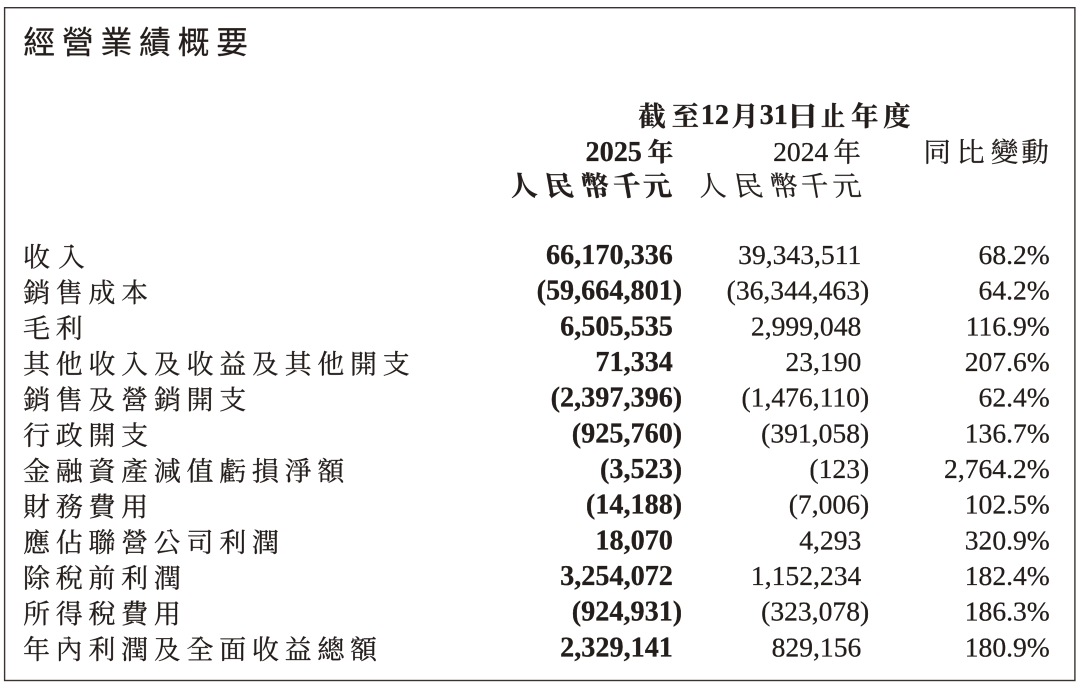 This screenshot has height=693, width=1080. What do you see at coordinates (1007, 504) in the screenshot?
I see `svg-text: 102.5%` at bounding box center [1007, 504].